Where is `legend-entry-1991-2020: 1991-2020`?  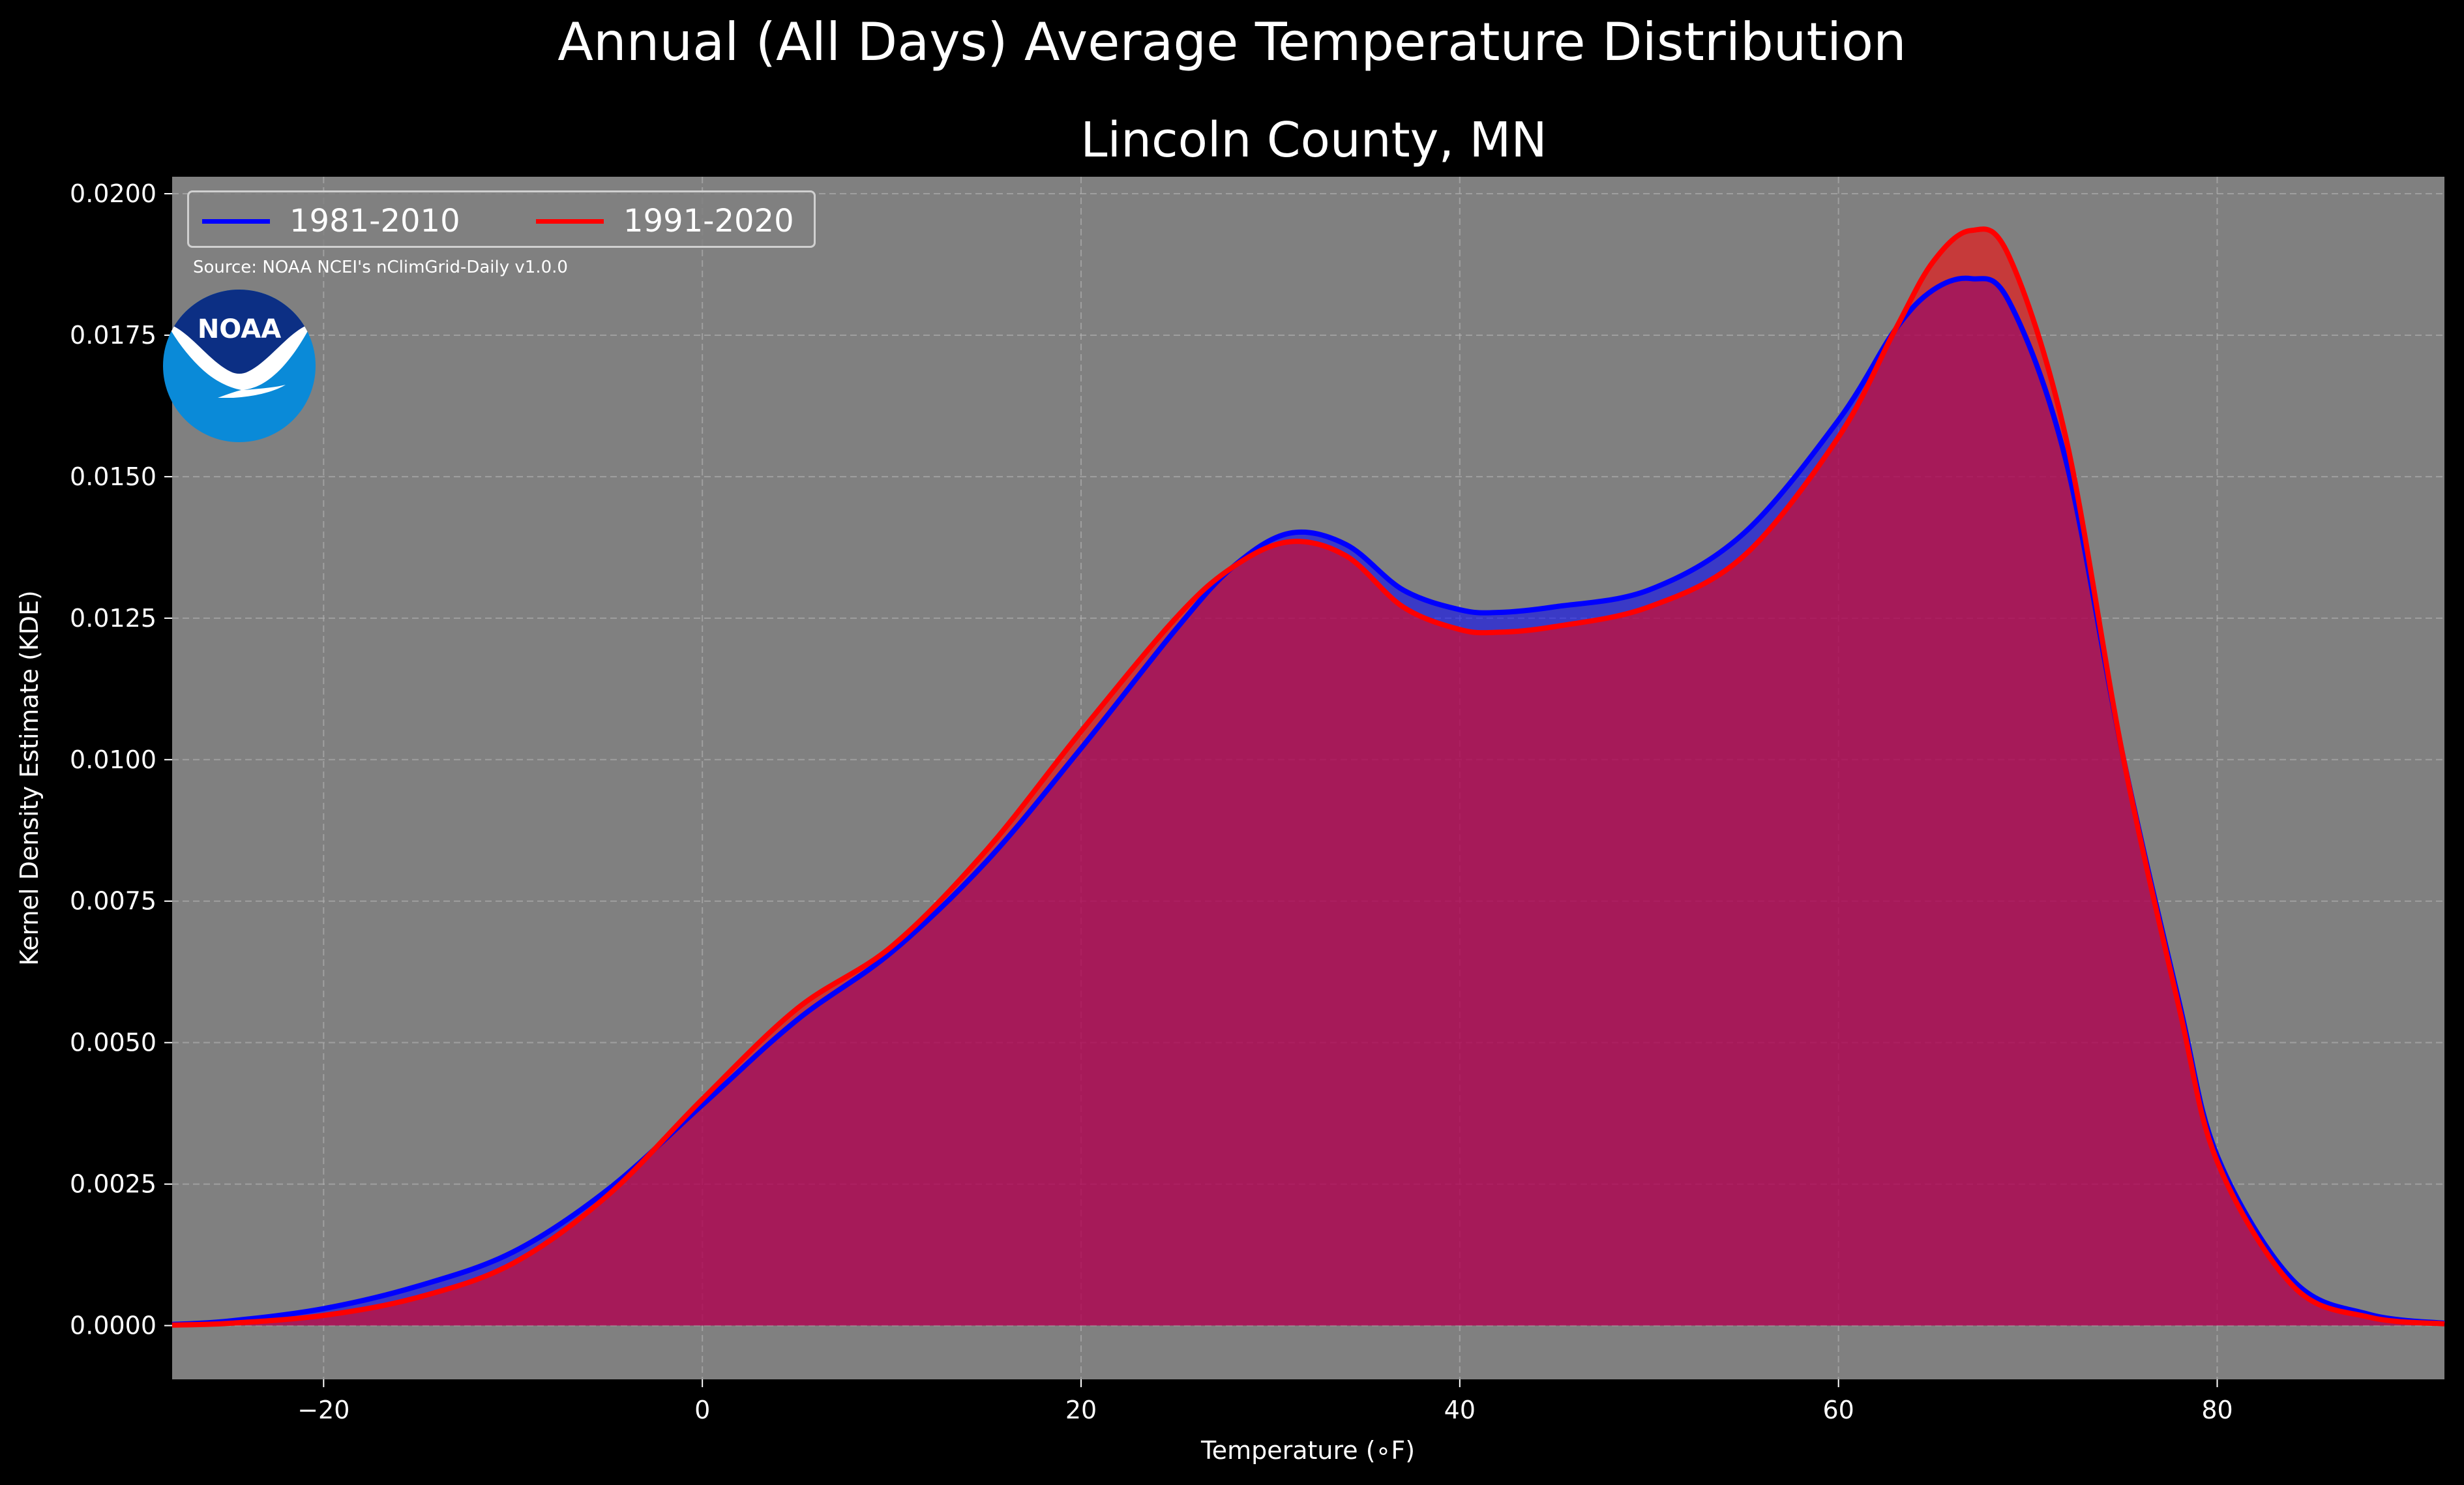 legend-entry-1991-2020: 1991-2020 is located at coordinates (665, 221).